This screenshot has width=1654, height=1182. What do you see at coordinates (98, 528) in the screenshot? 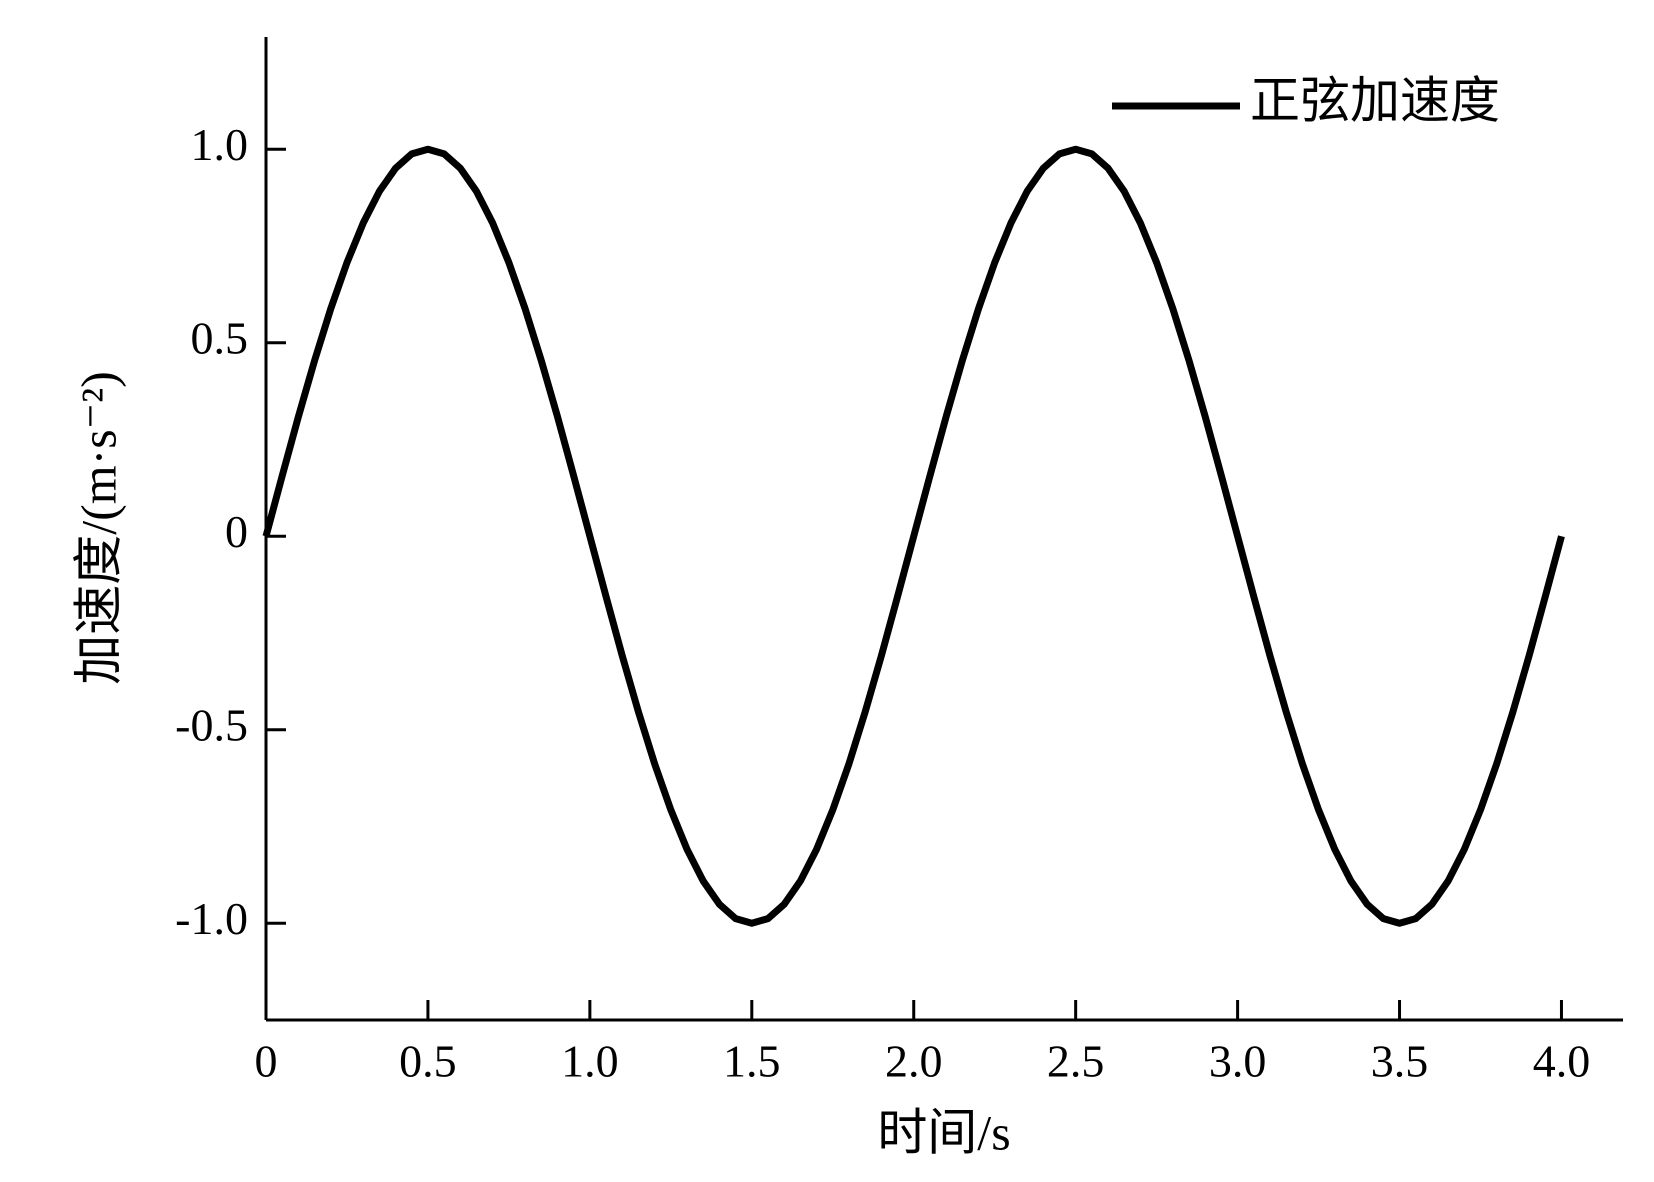
I see `y-axis-label: 加速度/(m·s⁻²)` at bounding box center [98, 528].